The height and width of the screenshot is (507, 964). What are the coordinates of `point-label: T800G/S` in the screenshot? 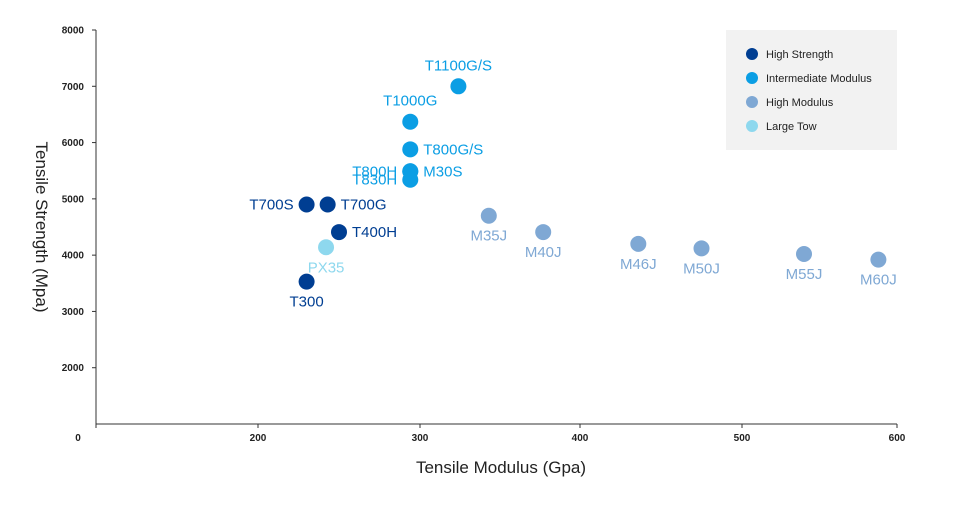 It's located at (453, 149).